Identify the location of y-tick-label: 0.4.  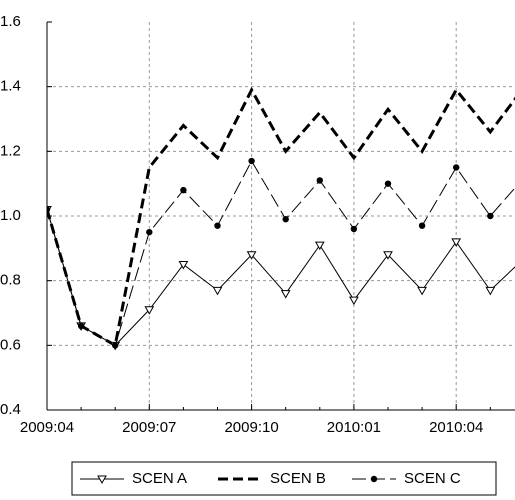
(10, 409).